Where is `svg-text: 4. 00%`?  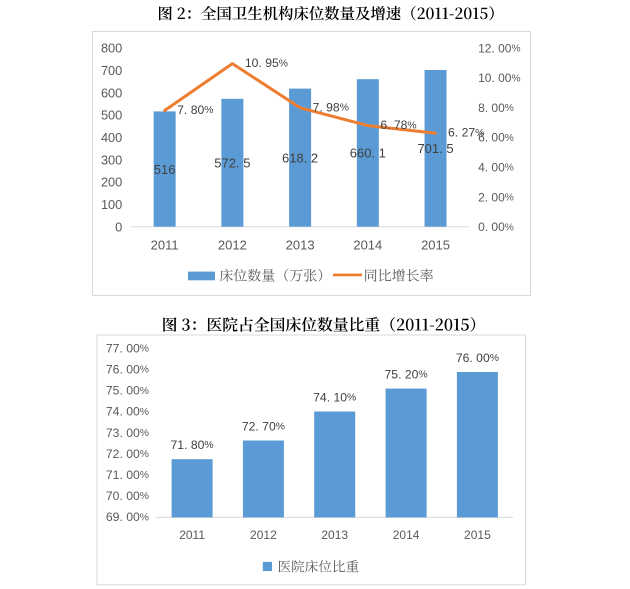
svg-text: 4. 00% is located at coordinates (496, 168).